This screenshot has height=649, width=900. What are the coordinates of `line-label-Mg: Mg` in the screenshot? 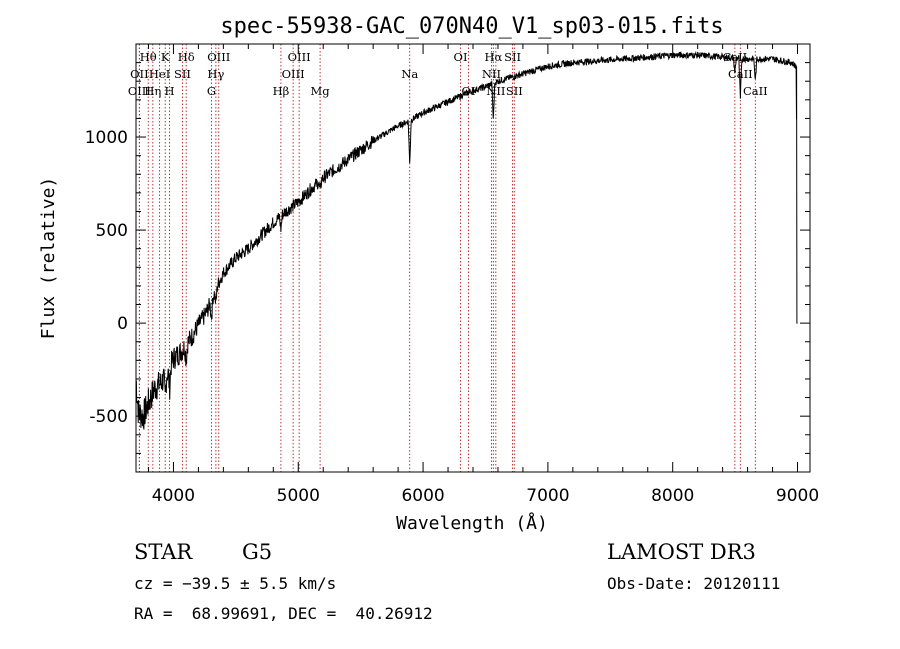 It's located at (321, 91).